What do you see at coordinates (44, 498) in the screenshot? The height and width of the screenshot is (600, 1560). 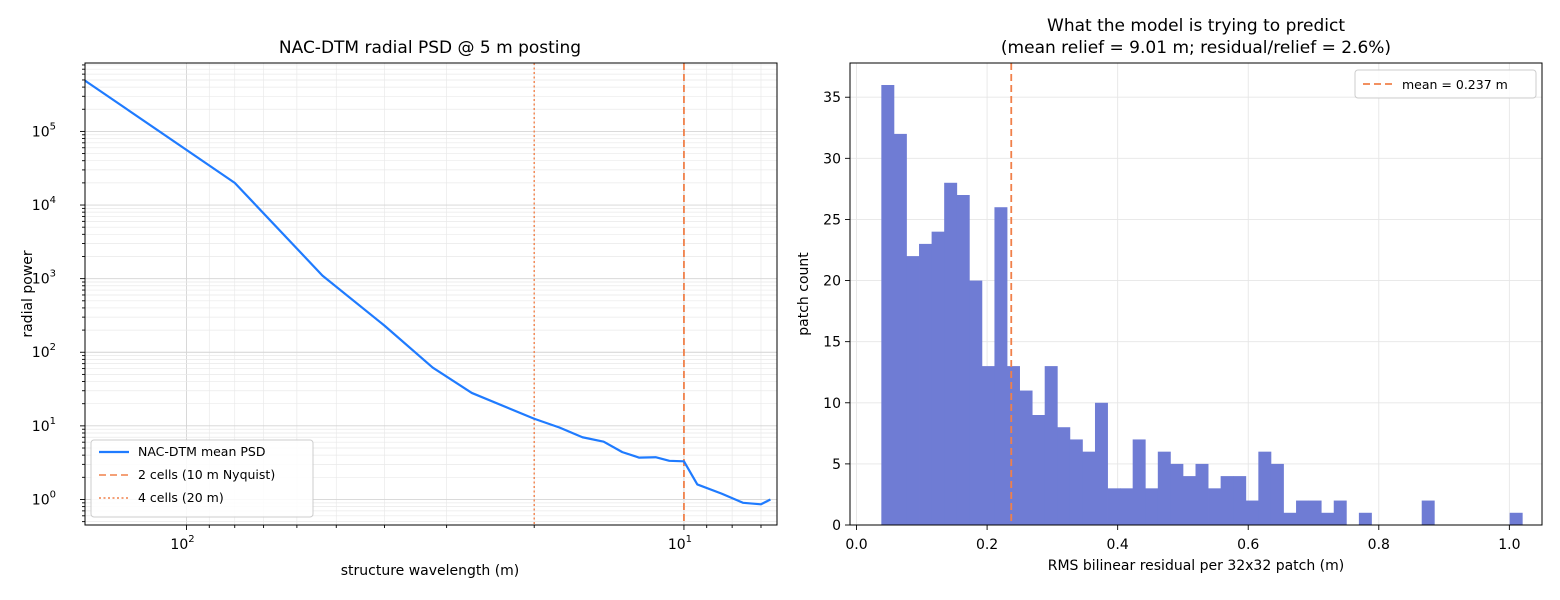 I see `y-tick-label: 10⁰` at bounding box center [44, 498].